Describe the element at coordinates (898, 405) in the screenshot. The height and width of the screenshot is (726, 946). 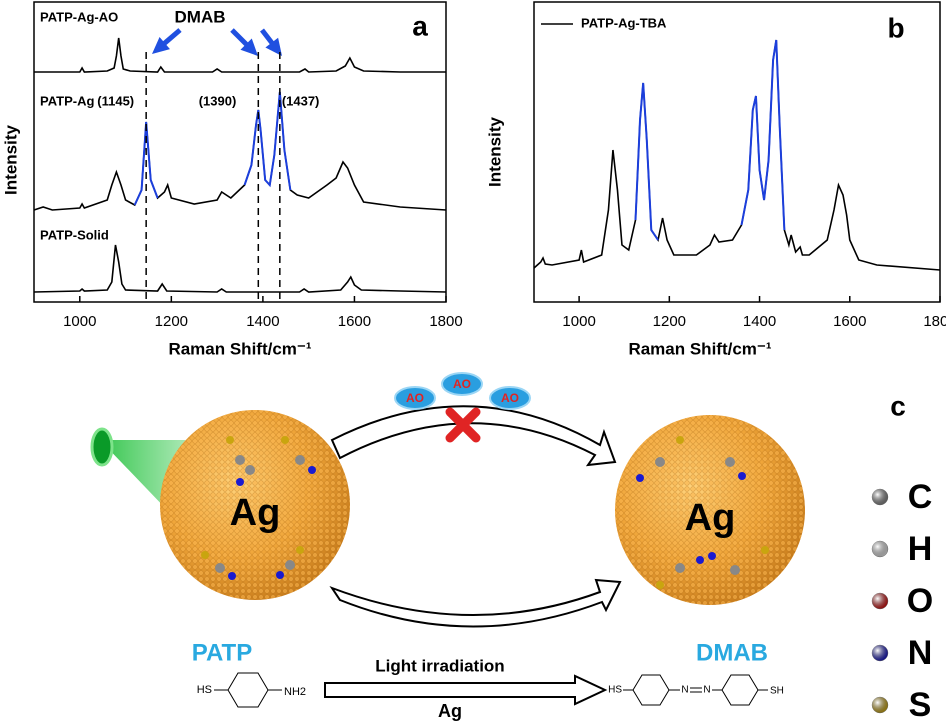
I see `panel-label: c` at that location.